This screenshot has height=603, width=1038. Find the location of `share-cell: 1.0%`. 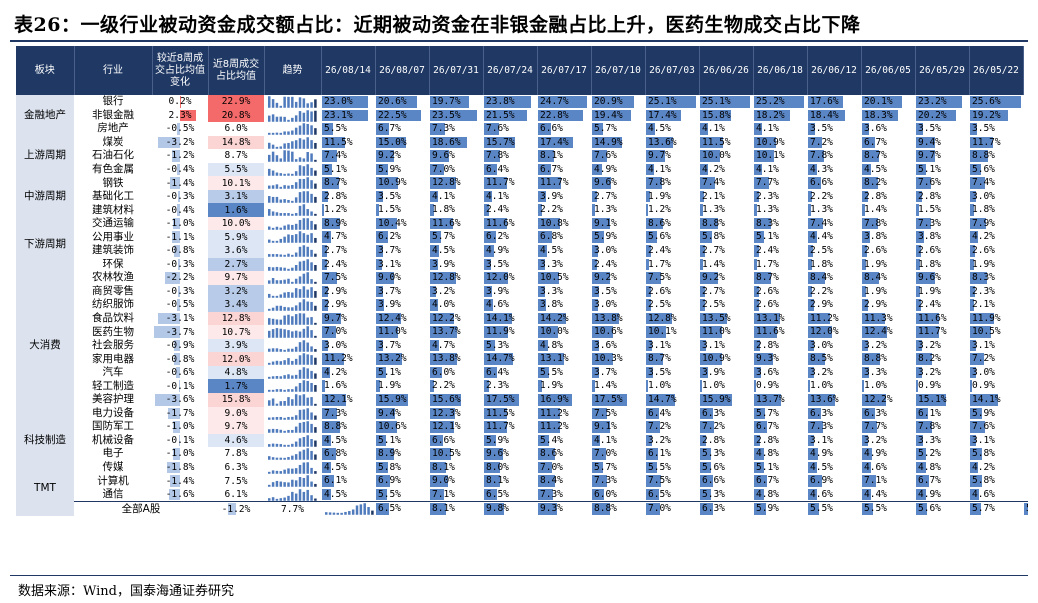

share-cell: 1.0% is located at coordinates (834, 386).